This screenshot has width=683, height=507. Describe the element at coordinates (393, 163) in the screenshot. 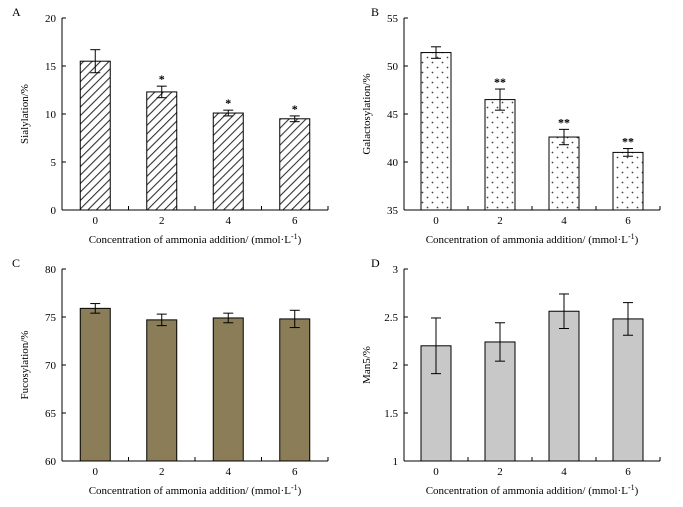

I see `y-tick-label: 40` at that location.